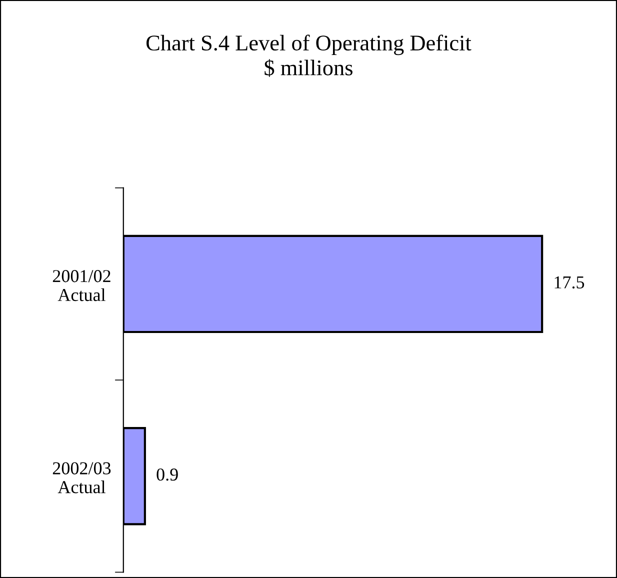  Describe the element at coordinates (167, 474) in the screenshot. I see `data-label: 0.9` at that location.